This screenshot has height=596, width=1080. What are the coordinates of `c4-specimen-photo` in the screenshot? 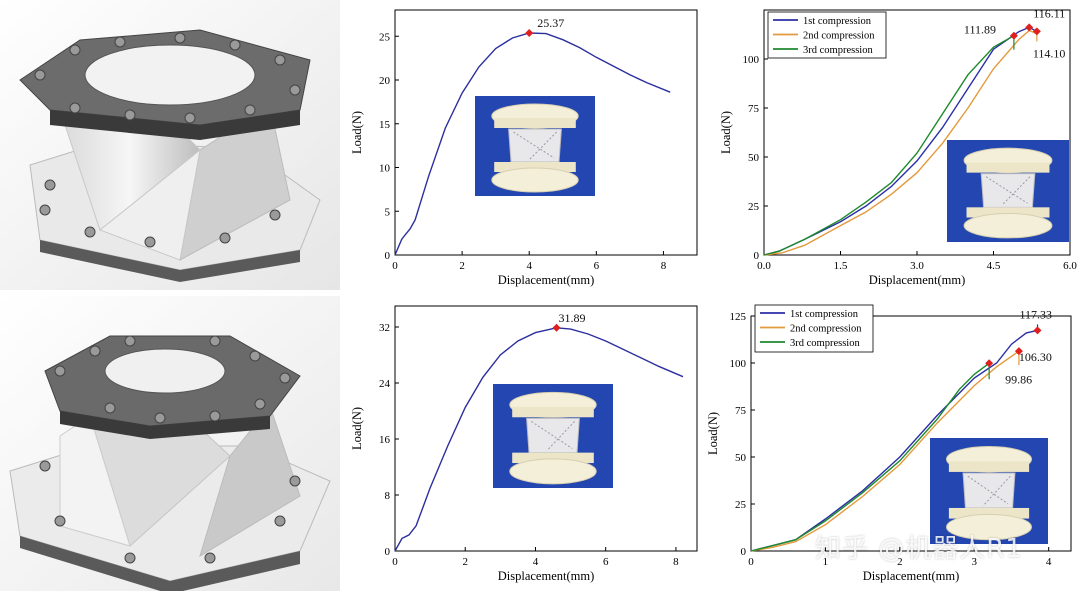 It's located at (989, 491).